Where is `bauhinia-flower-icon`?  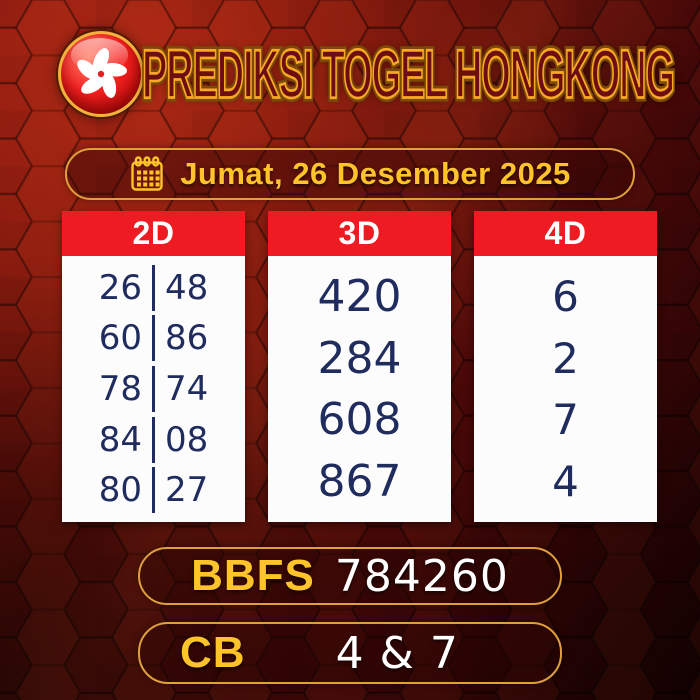
bauhinia-flower-icon is located at coordinates (102, 73).